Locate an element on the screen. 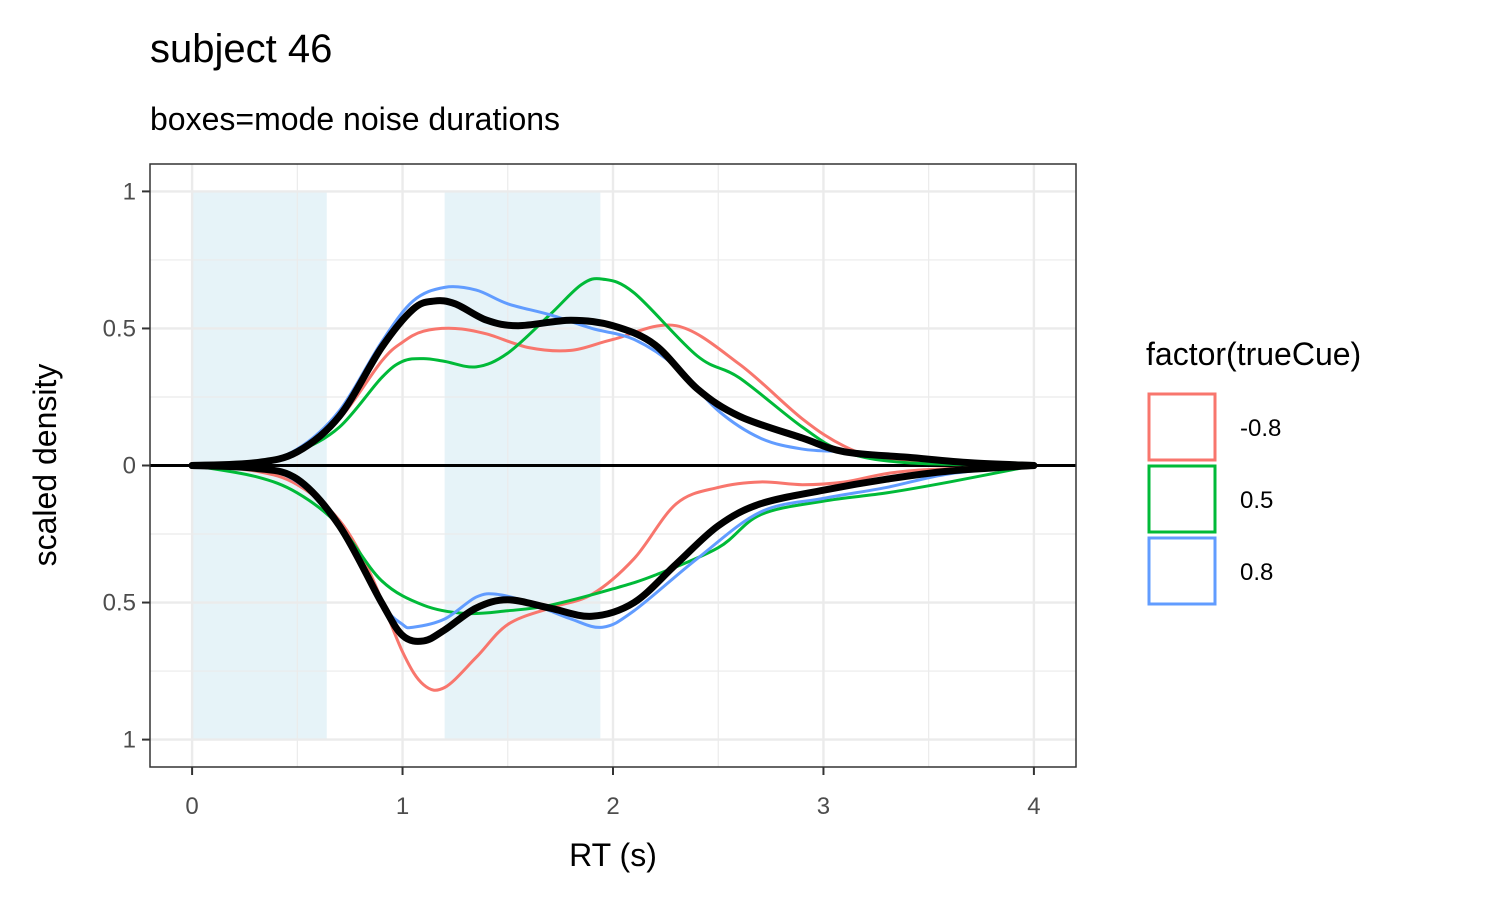 The image size is (1500, 900). legend: factor(trueCue) -0.8 0.5 0.8 is located at coordinates (1253, 471).